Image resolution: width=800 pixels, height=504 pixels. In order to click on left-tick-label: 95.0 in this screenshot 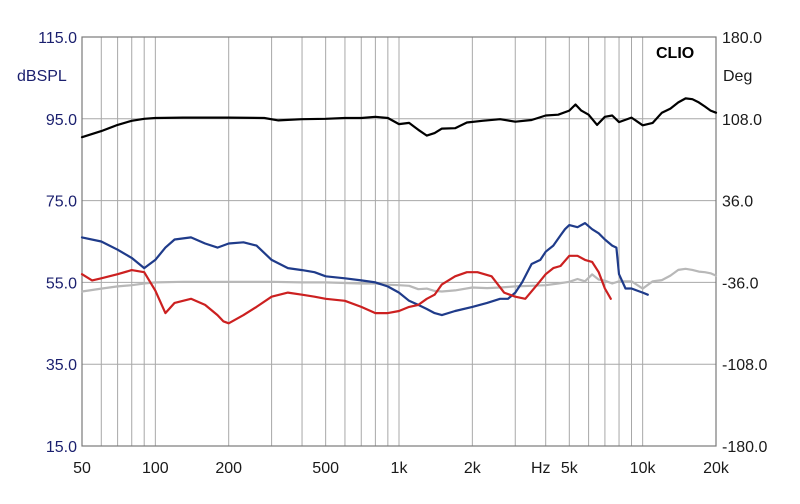, I will do `click(61, 120)`.